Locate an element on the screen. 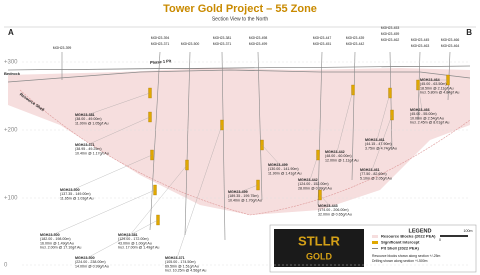  hole-label: MGH23-442 is located at coordinates (355, 44).